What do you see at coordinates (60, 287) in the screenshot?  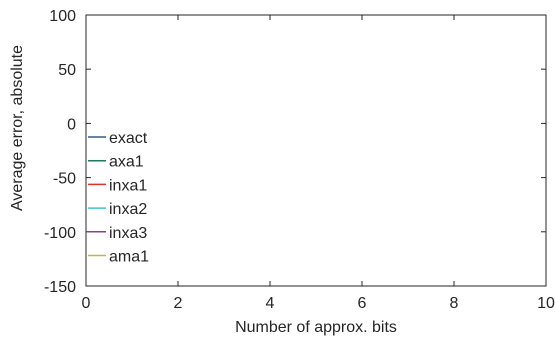 I see `y-tick-label: -150` at bounding box center [60, 287].